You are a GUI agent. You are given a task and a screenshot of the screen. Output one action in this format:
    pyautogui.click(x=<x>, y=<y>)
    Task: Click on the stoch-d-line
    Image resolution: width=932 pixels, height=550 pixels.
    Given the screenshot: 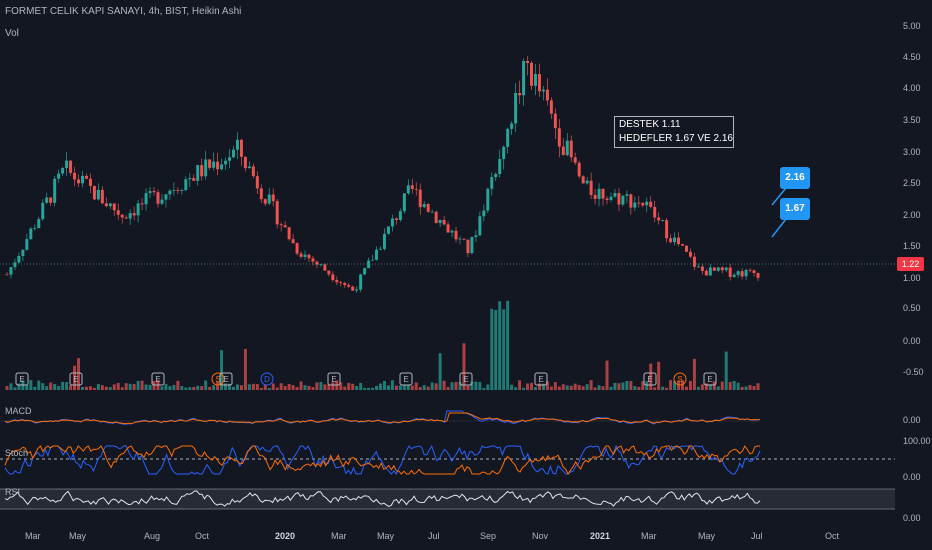 What is the action you would take?
    pyautogui.click(x=382, y=460)
    